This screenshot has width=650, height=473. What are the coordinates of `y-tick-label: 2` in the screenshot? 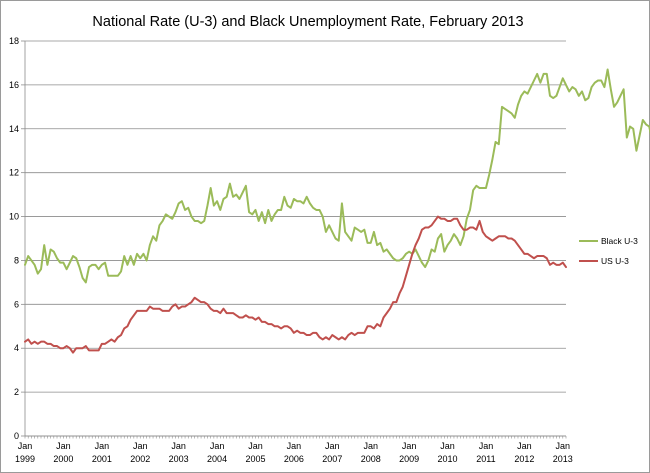 It's located at (16, 392).